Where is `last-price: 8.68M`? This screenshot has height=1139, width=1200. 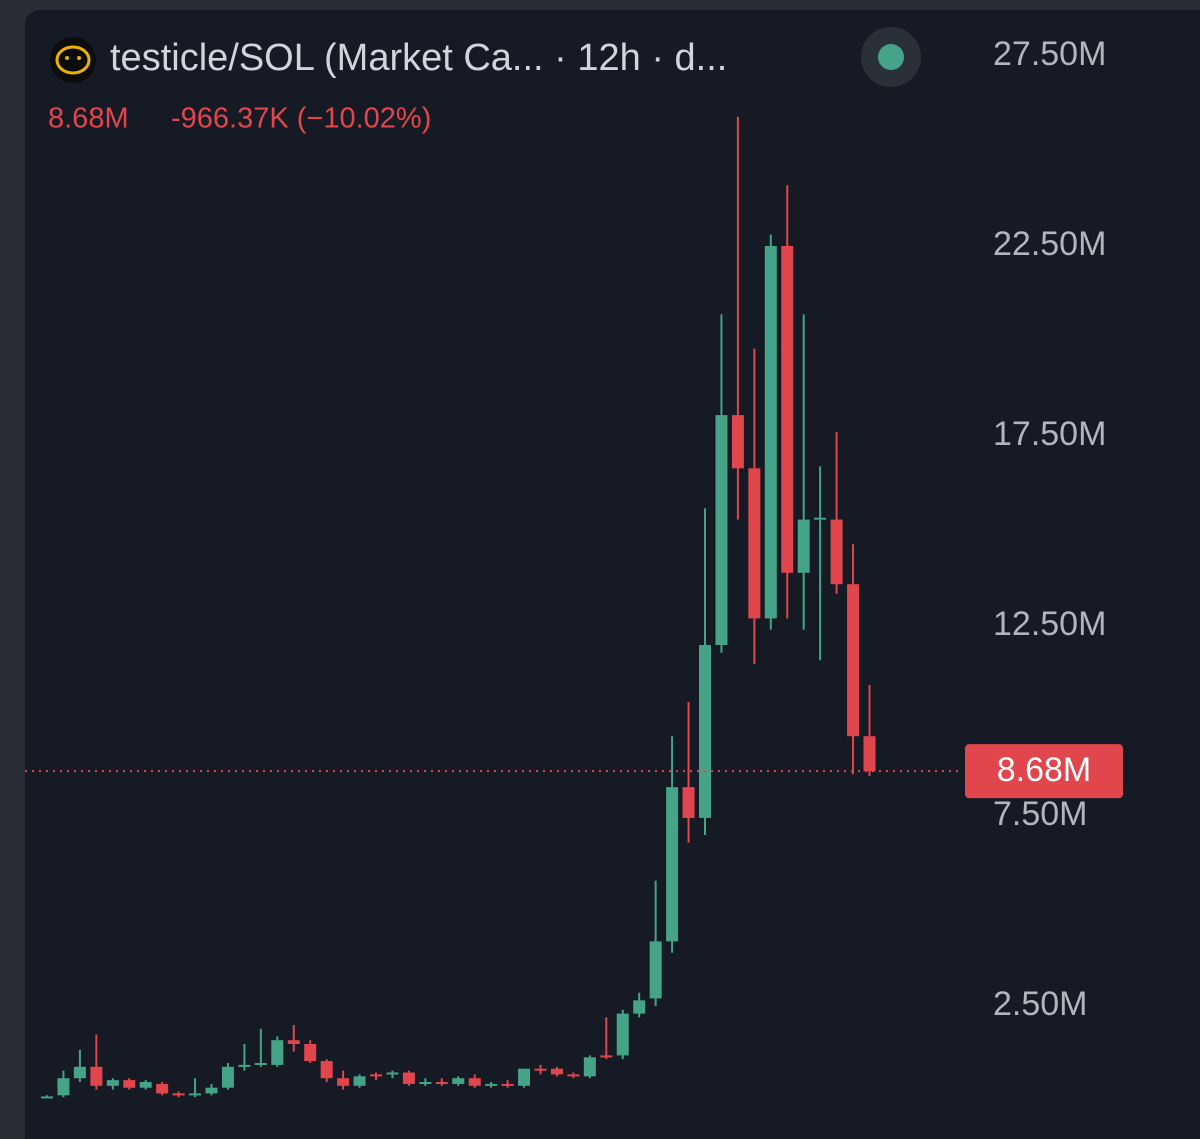 last-price: 8.68M is located at coordinates (88, 119).